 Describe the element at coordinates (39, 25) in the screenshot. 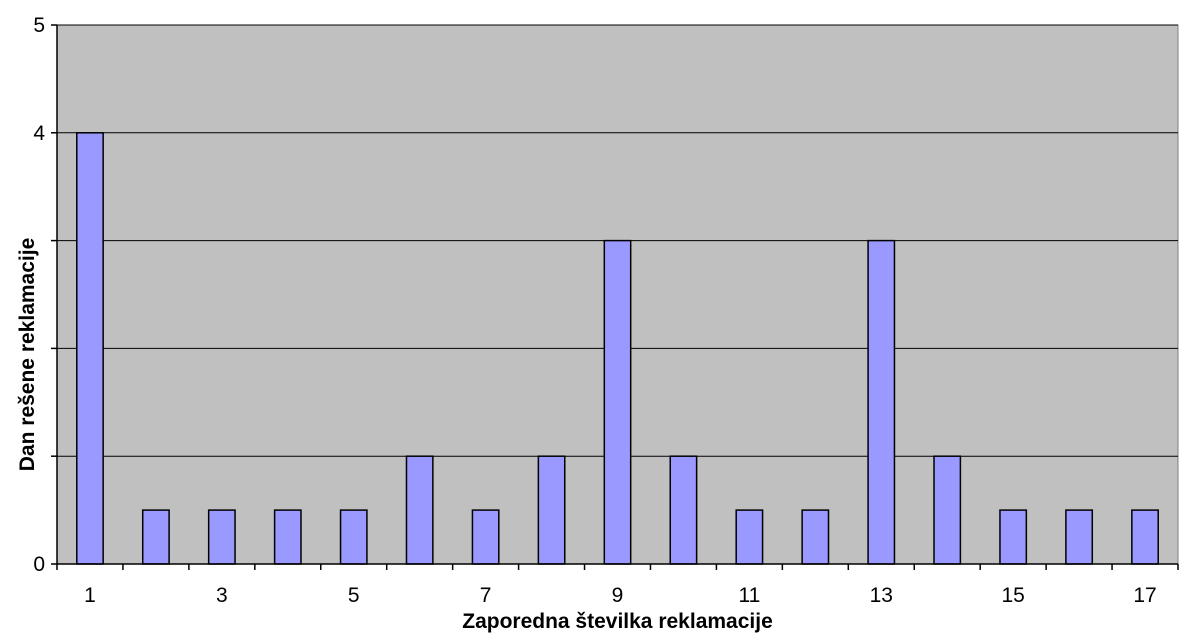

I see `y-tick-label: 5` at that location.